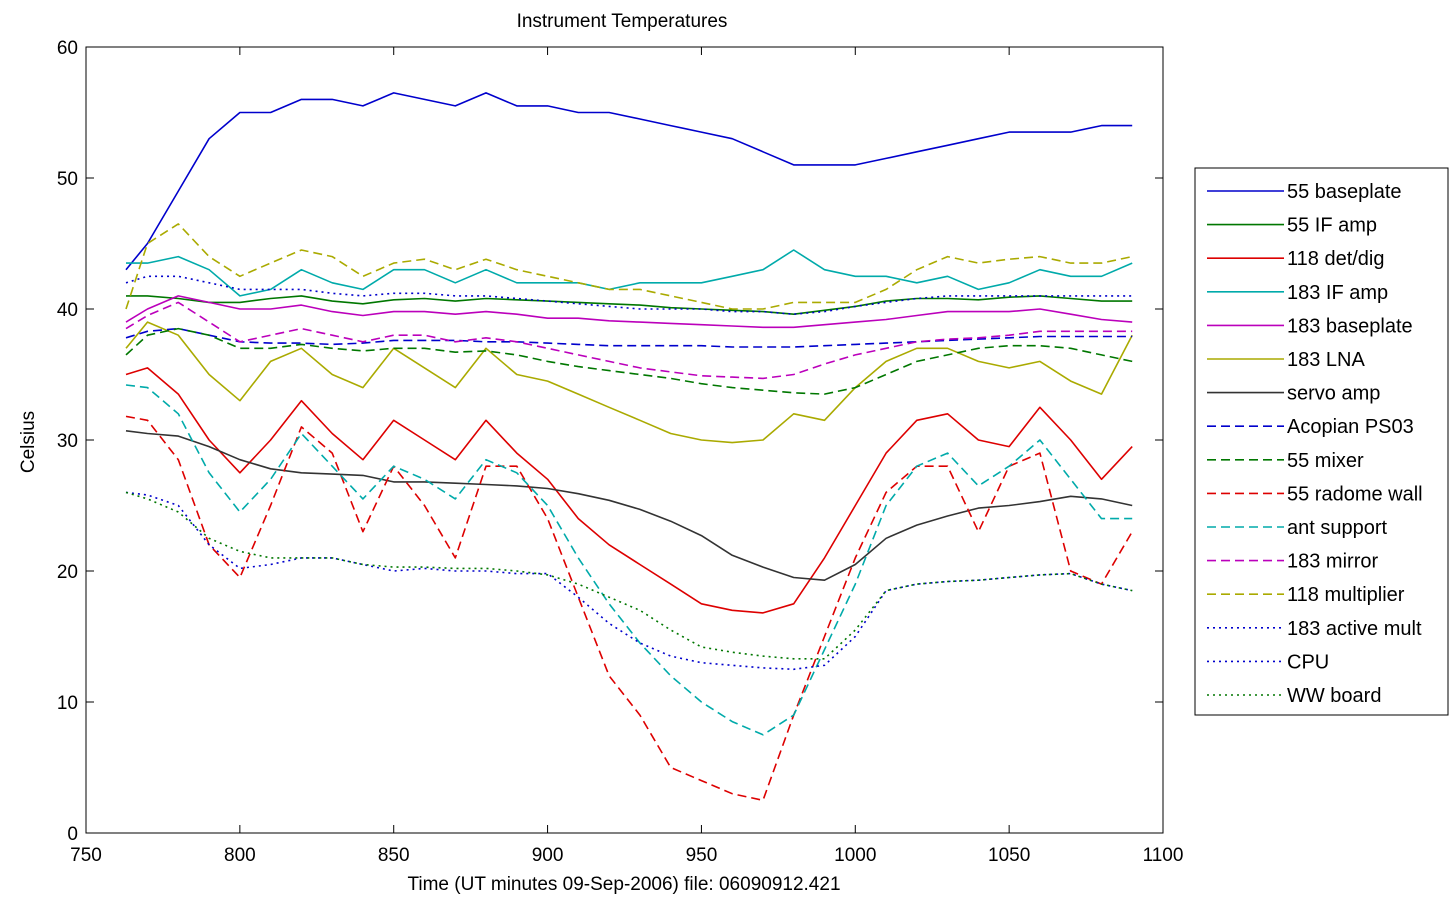 The height and width of the screenshot is (900, 1449). Describe the element at coordinates (1336, 259) in the screenshot. I see `legend-label: 118 det/dig` at that location.